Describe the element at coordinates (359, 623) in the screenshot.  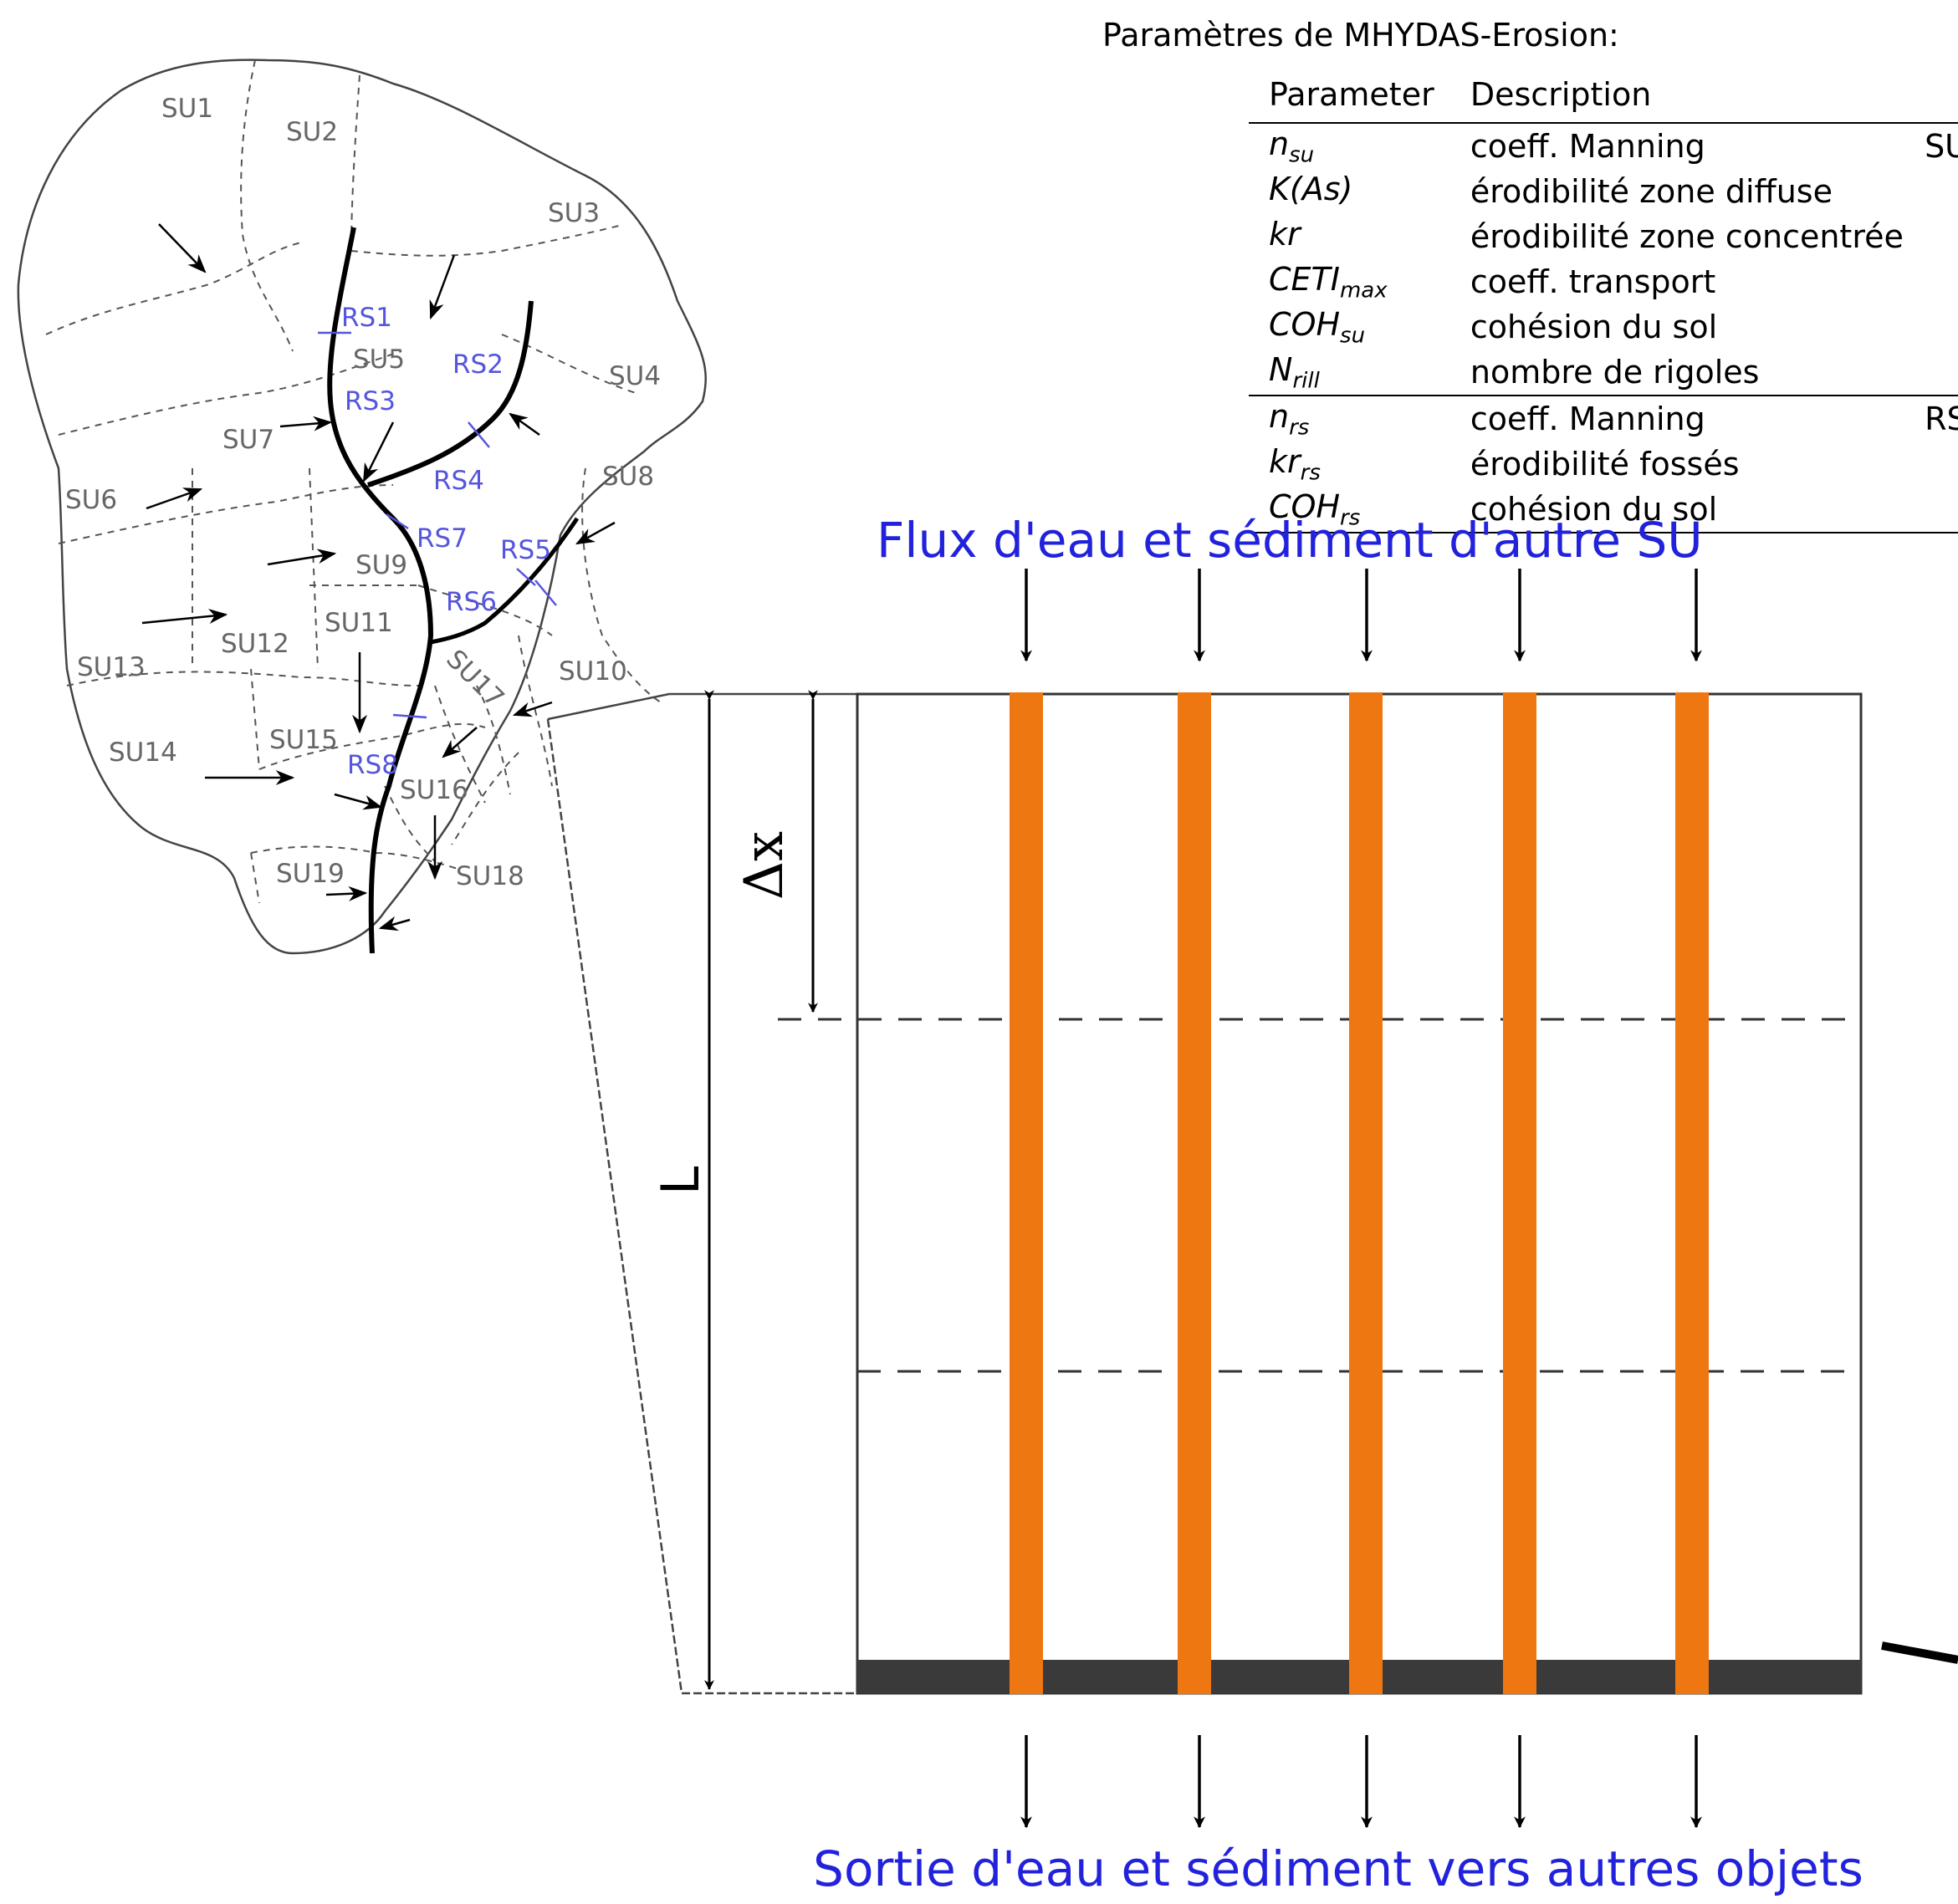
I see `su-label: SU11` at that location.